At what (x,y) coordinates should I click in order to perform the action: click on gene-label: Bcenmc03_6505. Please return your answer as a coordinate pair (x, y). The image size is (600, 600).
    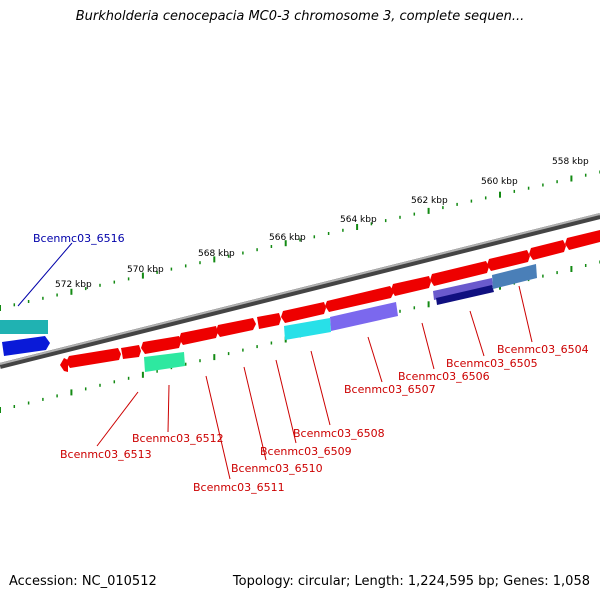
    Looking at the image, I should click on (492, 363).